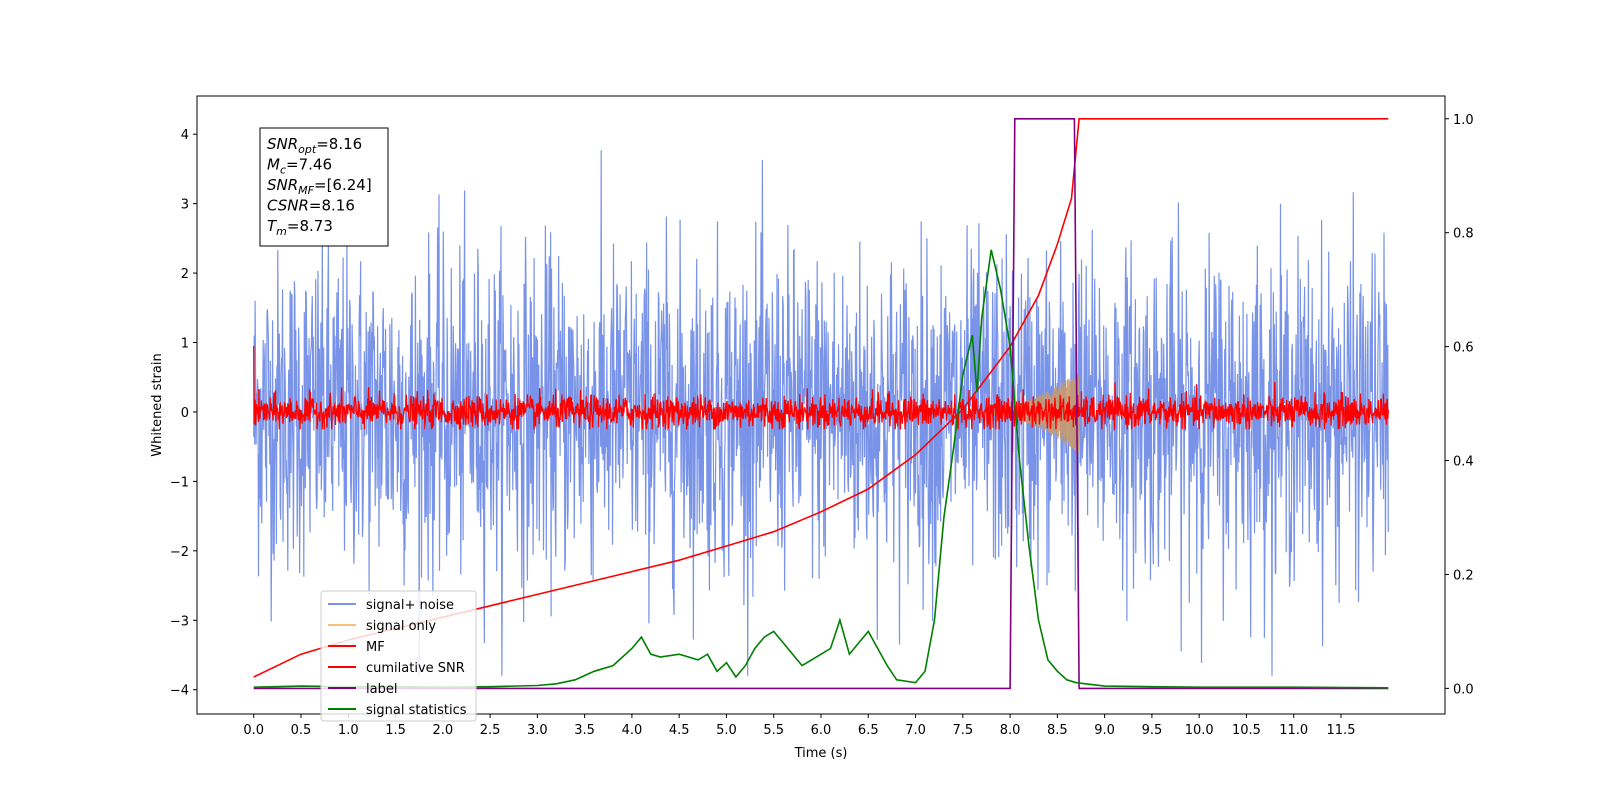 The width and height of the screenshot is (1600, 800). Describe the element at coordinates (179, 691) in the screenshot. I see `y-left-tick-label: −4` at that location.